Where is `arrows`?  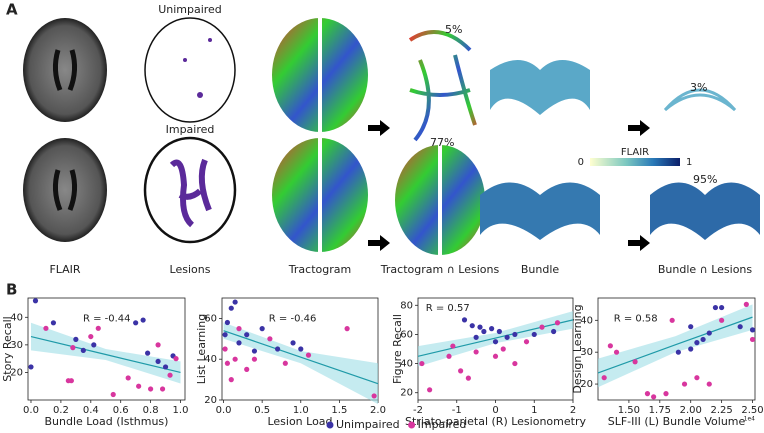
arrows is located at coordinates (509, 185).